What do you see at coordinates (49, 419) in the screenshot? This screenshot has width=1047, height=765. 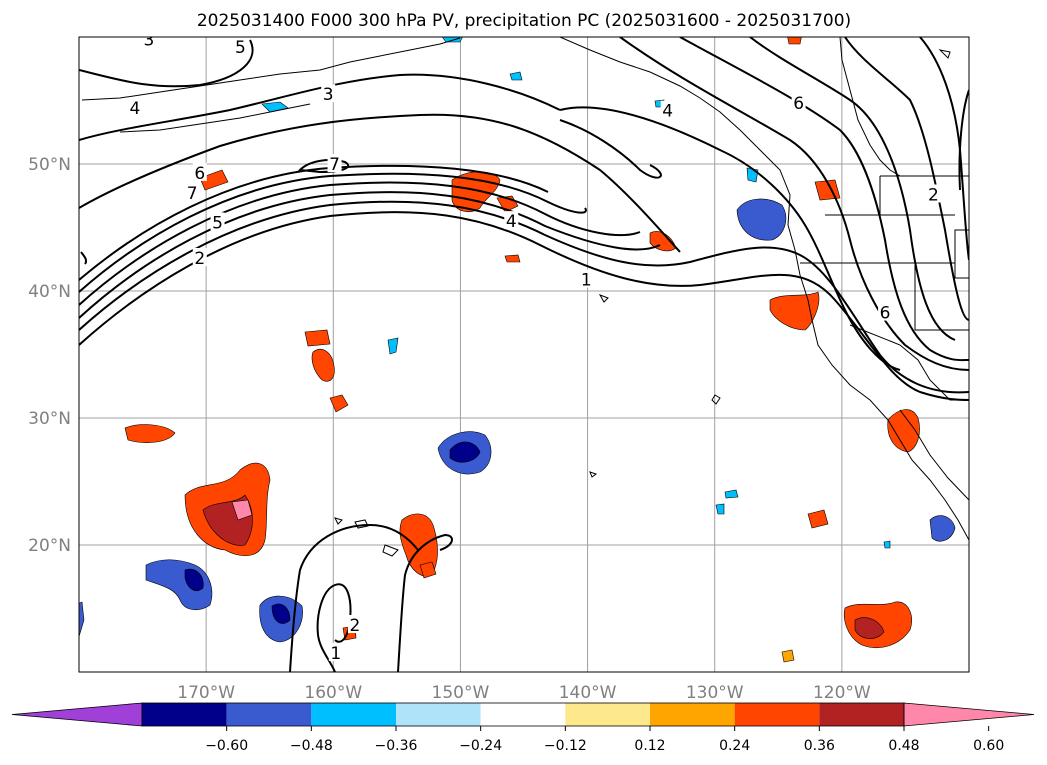 I see `lat-label: 30°N` at bounding box center [49, 419].